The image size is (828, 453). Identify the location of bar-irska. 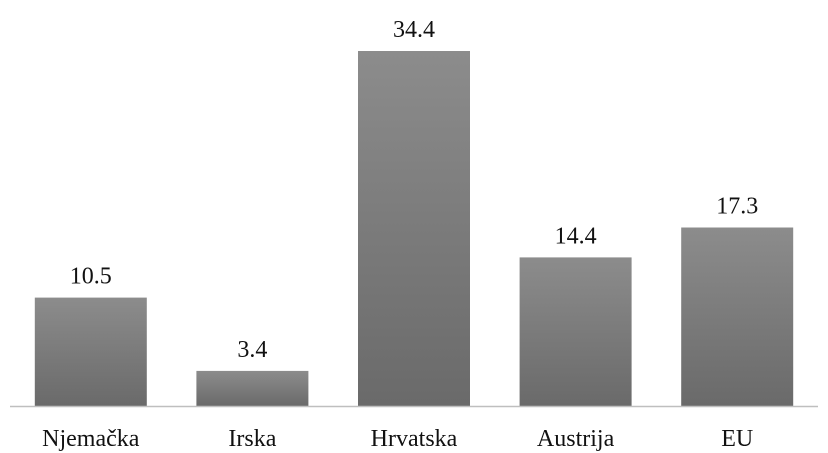
(252, 388).